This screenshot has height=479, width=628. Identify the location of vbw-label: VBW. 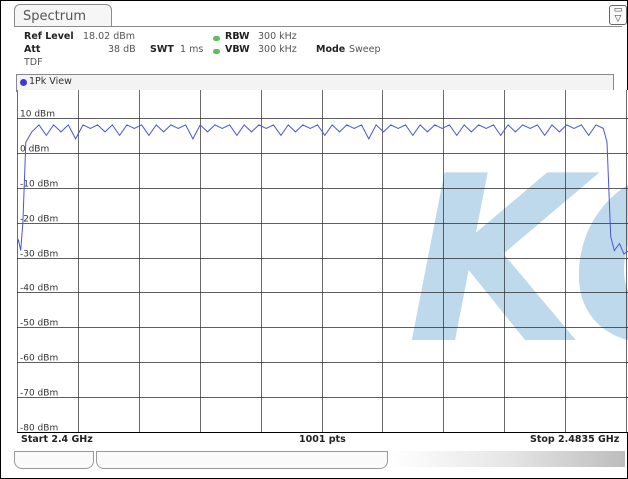
(237, 49).